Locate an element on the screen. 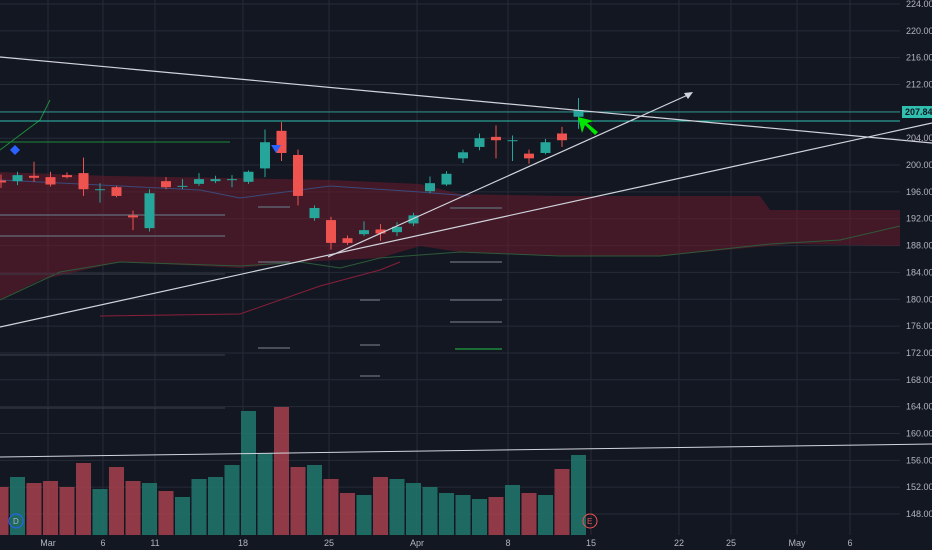 The width and height of the screenshot is (932, 550). price-tick-label: 224.00 is located at coordinates (919, 4).